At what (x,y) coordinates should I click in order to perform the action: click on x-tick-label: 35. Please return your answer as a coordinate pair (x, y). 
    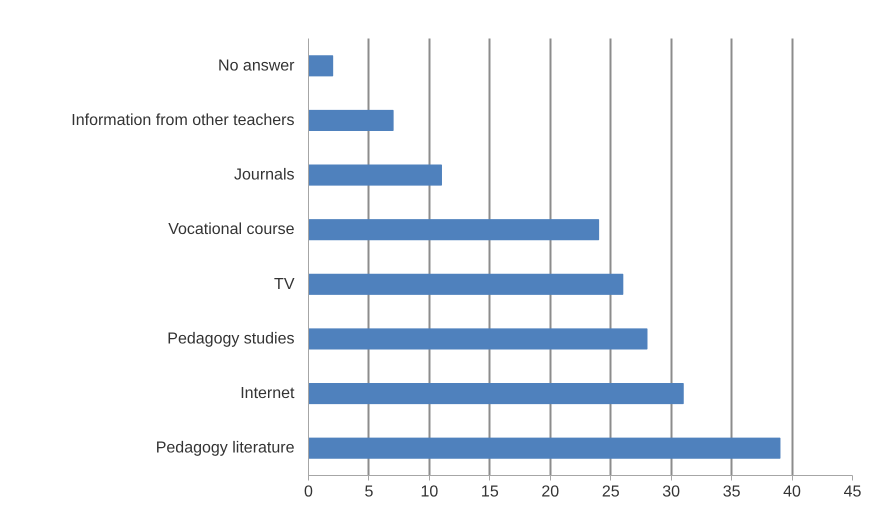
    Looking at the image, I should click on (731, 492).